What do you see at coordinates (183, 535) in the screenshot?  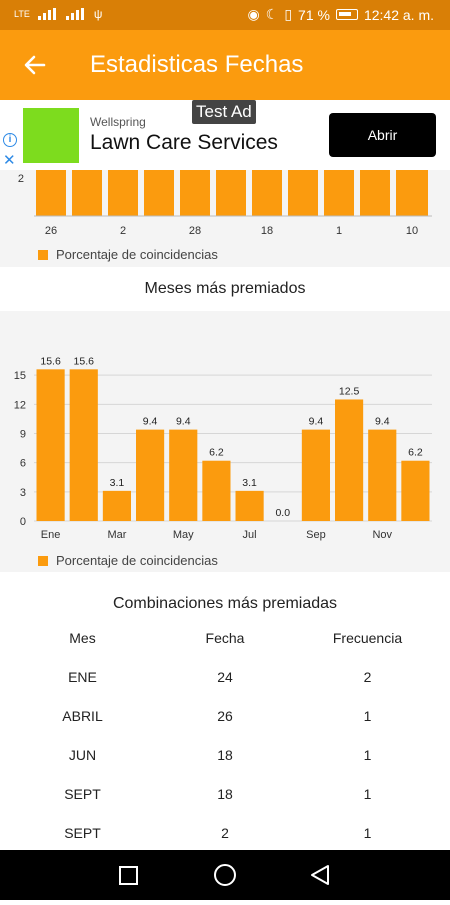 I see `x-tick-label: May` at bounding box center [183, 535].